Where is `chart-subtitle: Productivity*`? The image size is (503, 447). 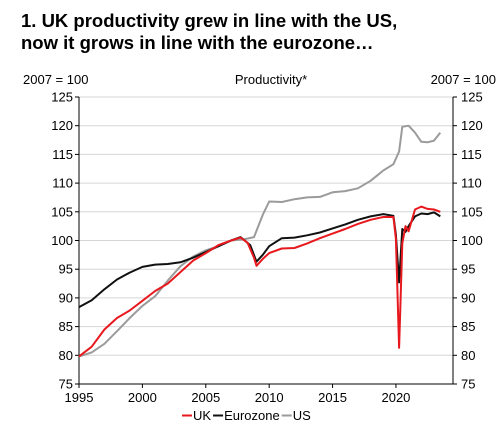
chart-subtitle: Productivity* is located at coordinates (271, 79).